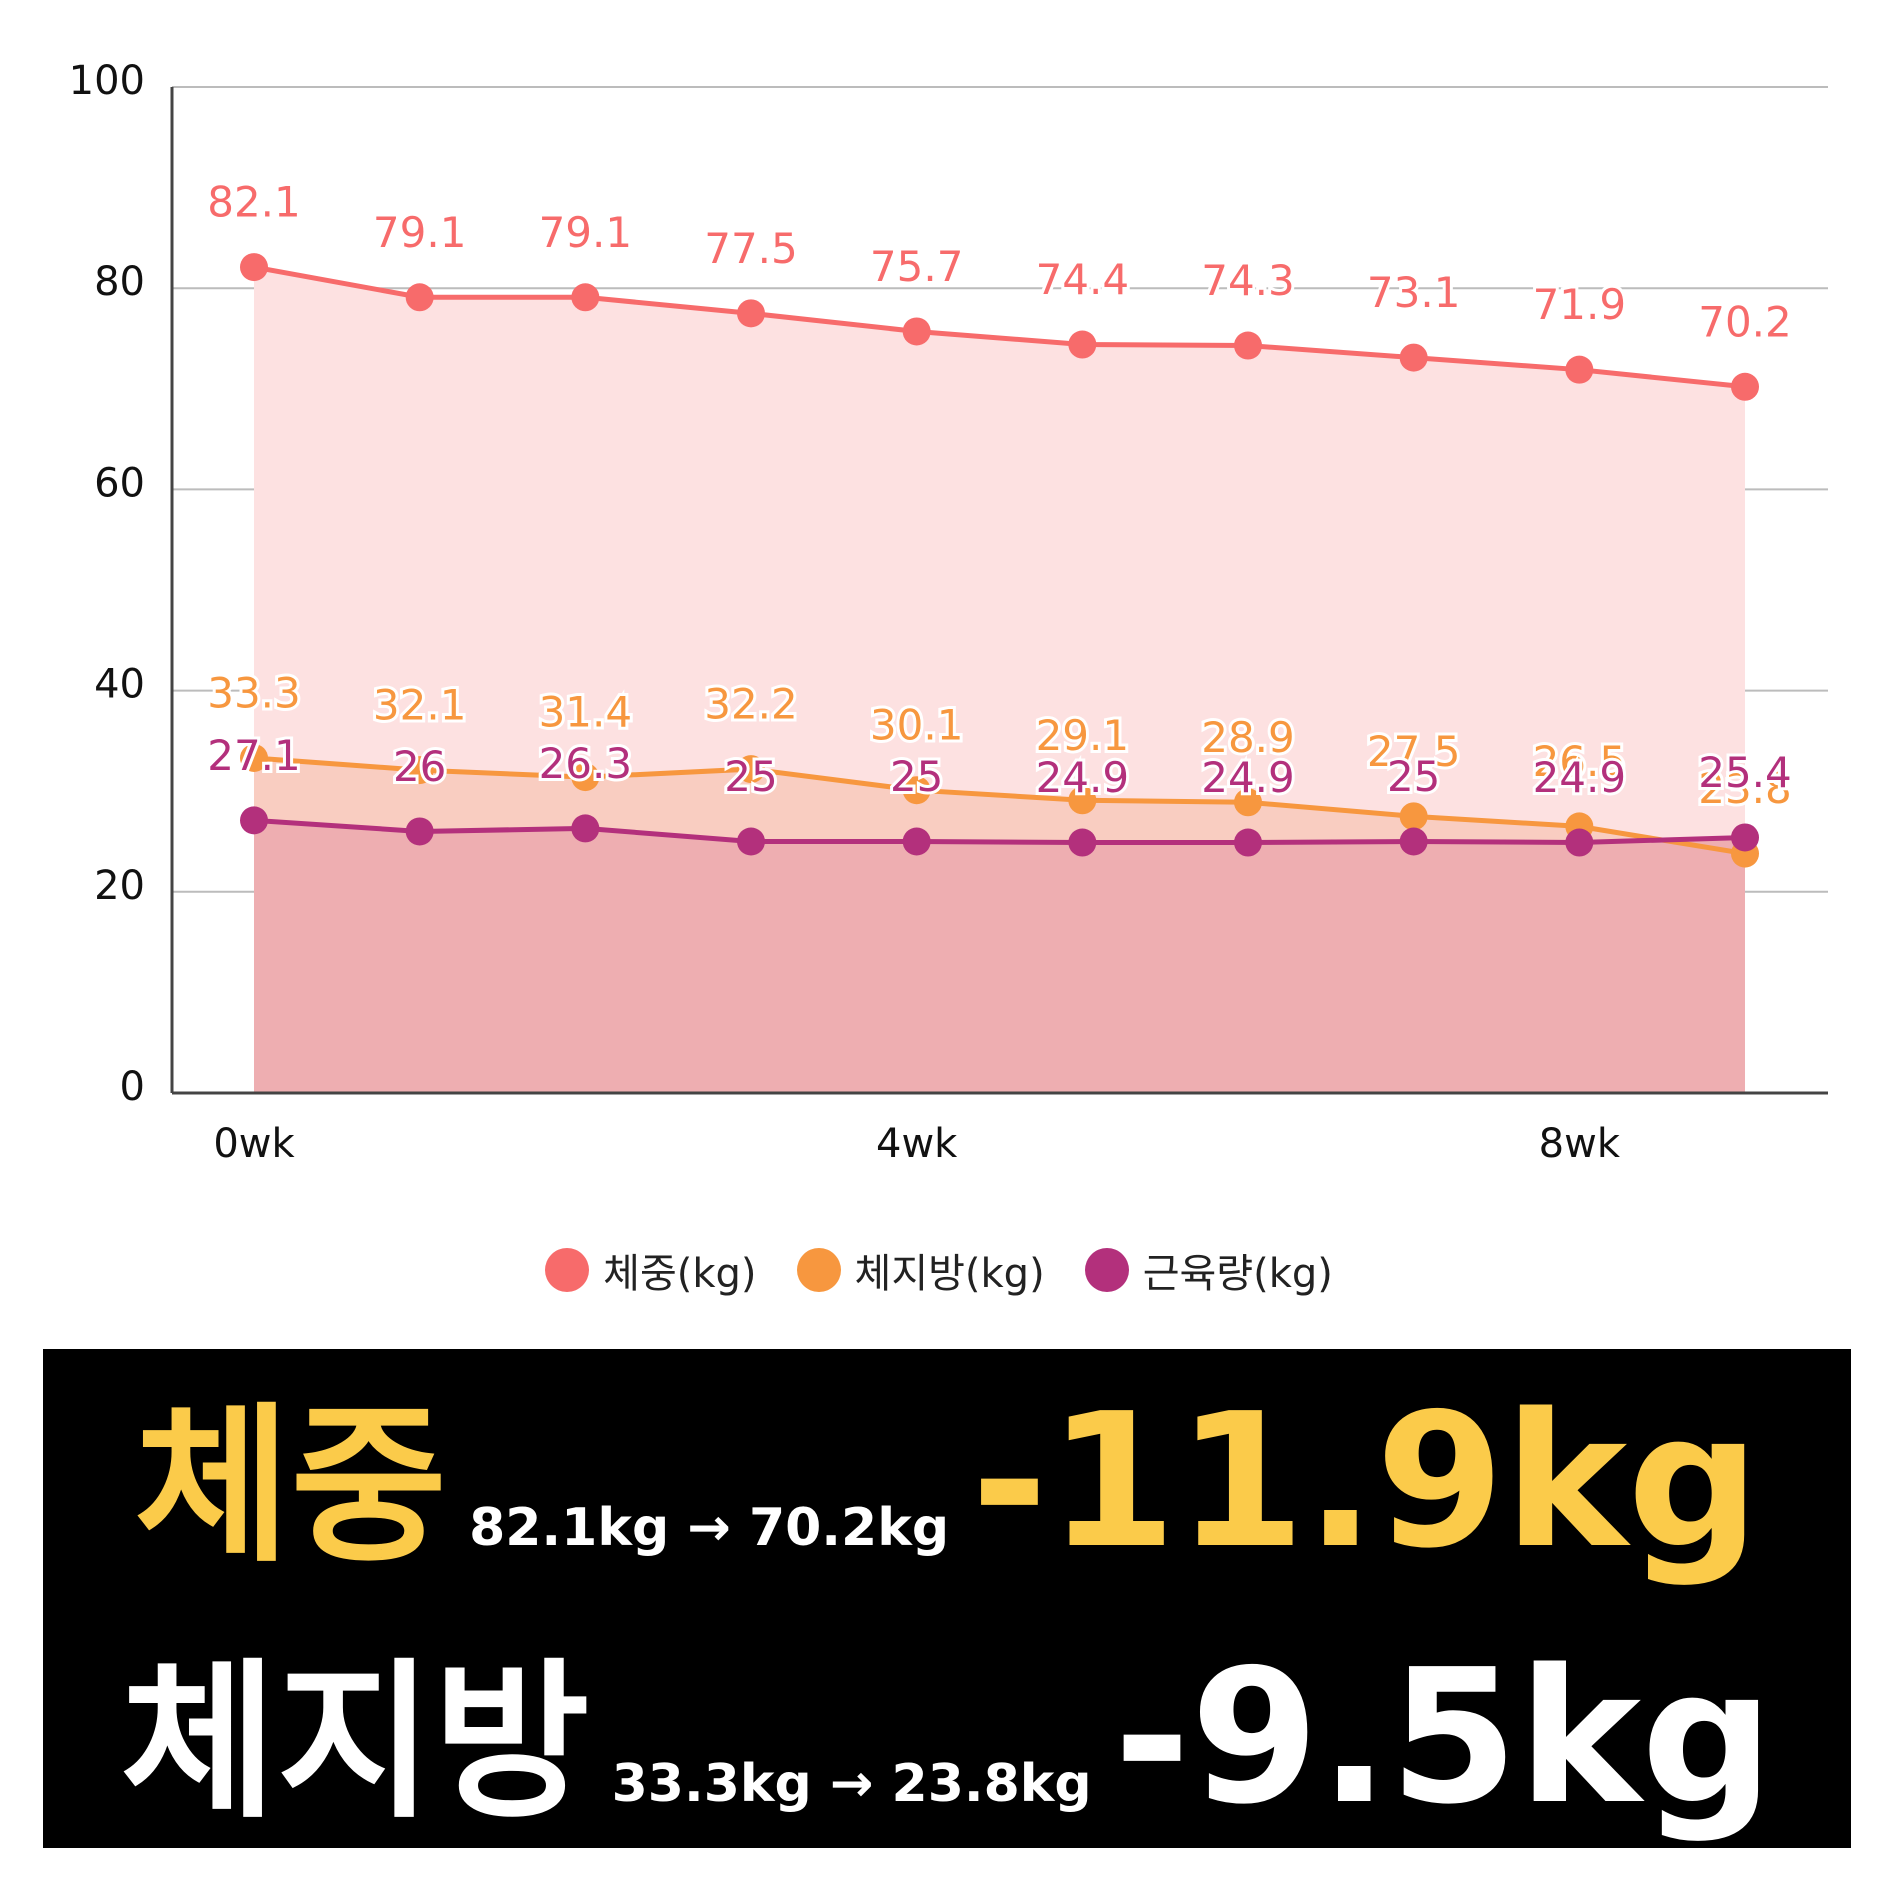  I want to click on summary-row: 체지방 33.3kg → 23.8kg -9.5kg, so click(947, 1727).